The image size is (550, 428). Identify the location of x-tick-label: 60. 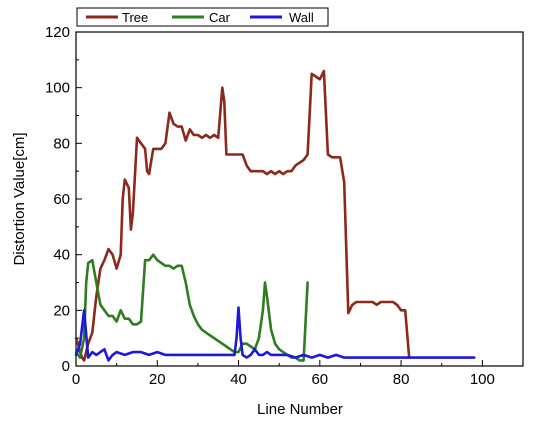
(319, 379).